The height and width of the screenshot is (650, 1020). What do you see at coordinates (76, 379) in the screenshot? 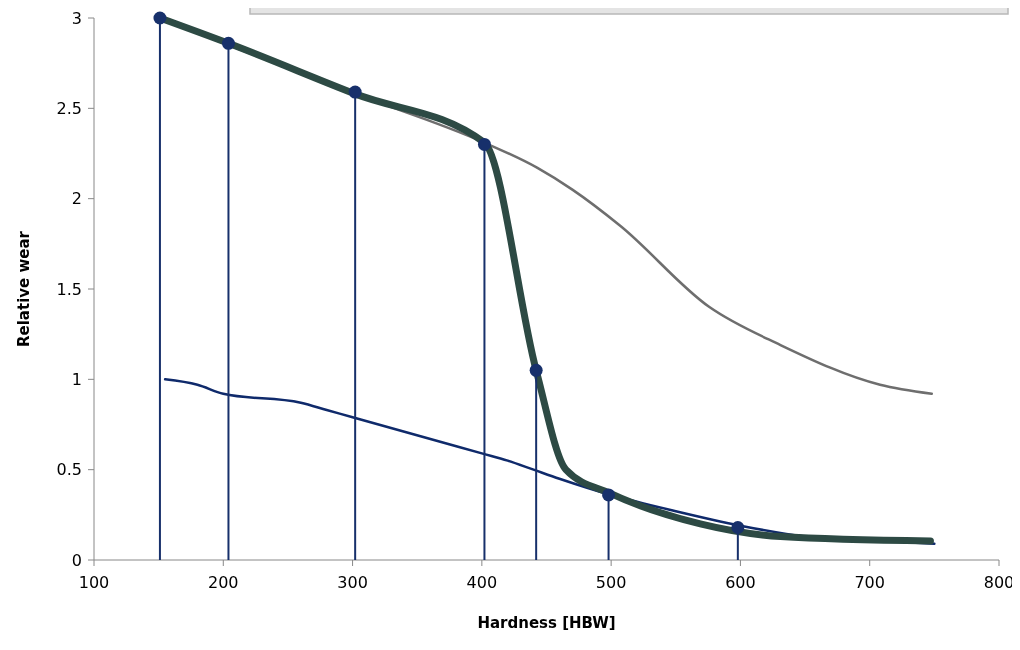
I see `y-tick-label: 1` at bounding box center [76, 379].